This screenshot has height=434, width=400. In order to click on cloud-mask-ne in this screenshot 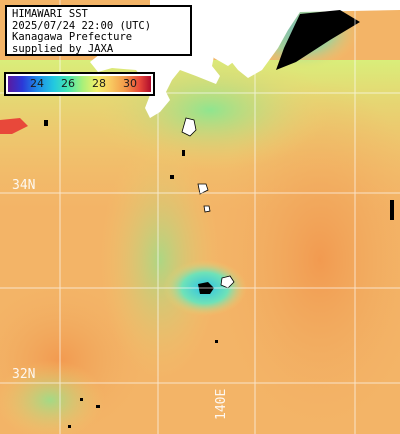, I will do `click(318, 40)`.